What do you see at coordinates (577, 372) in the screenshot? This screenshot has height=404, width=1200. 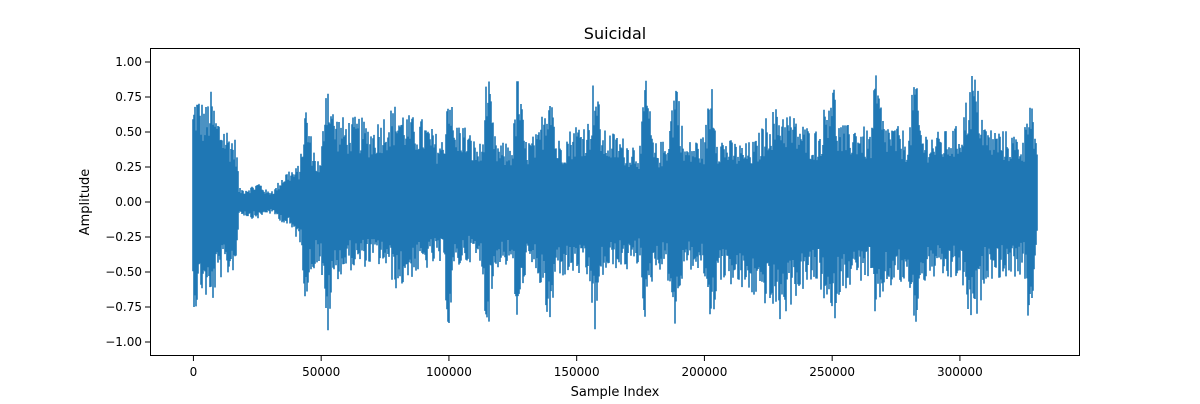 I see `x-tick-label: 150000` at bounding box center [577, 372].